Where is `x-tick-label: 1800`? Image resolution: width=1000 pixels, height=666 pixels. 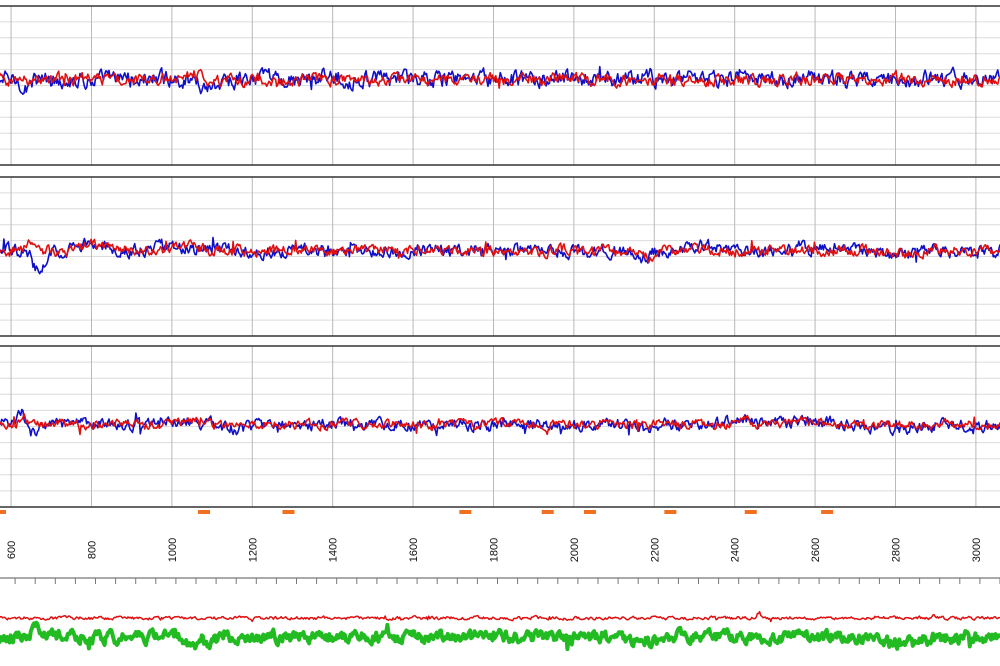
x-tick-label: 1800 is located at coordinates (494, 550).